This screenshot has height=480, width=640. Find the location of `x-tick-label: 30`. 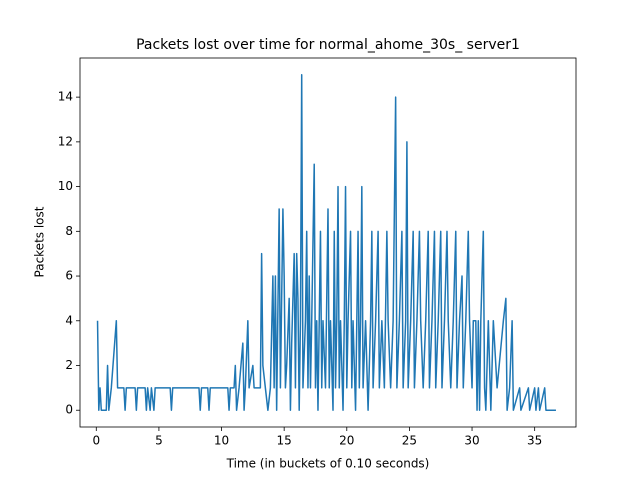

x-tick-label: 30 is located at coordinates (471, 441).